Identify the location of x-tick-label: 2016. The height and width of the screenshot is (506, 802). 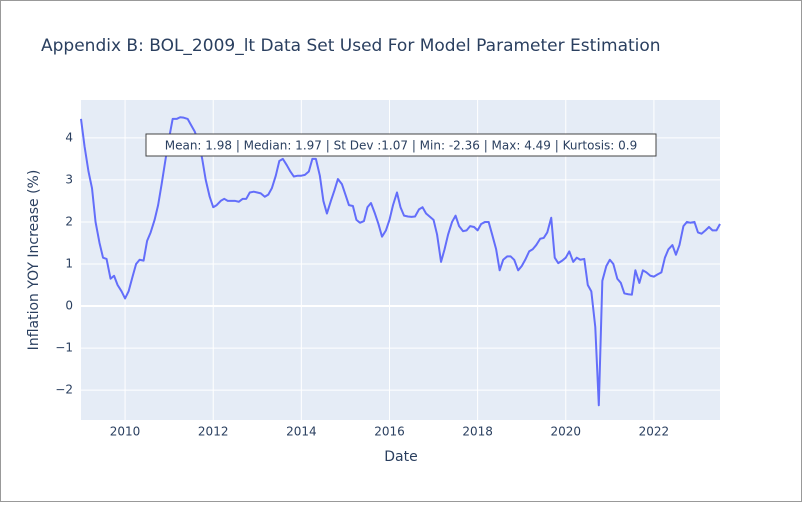
(389, 432).